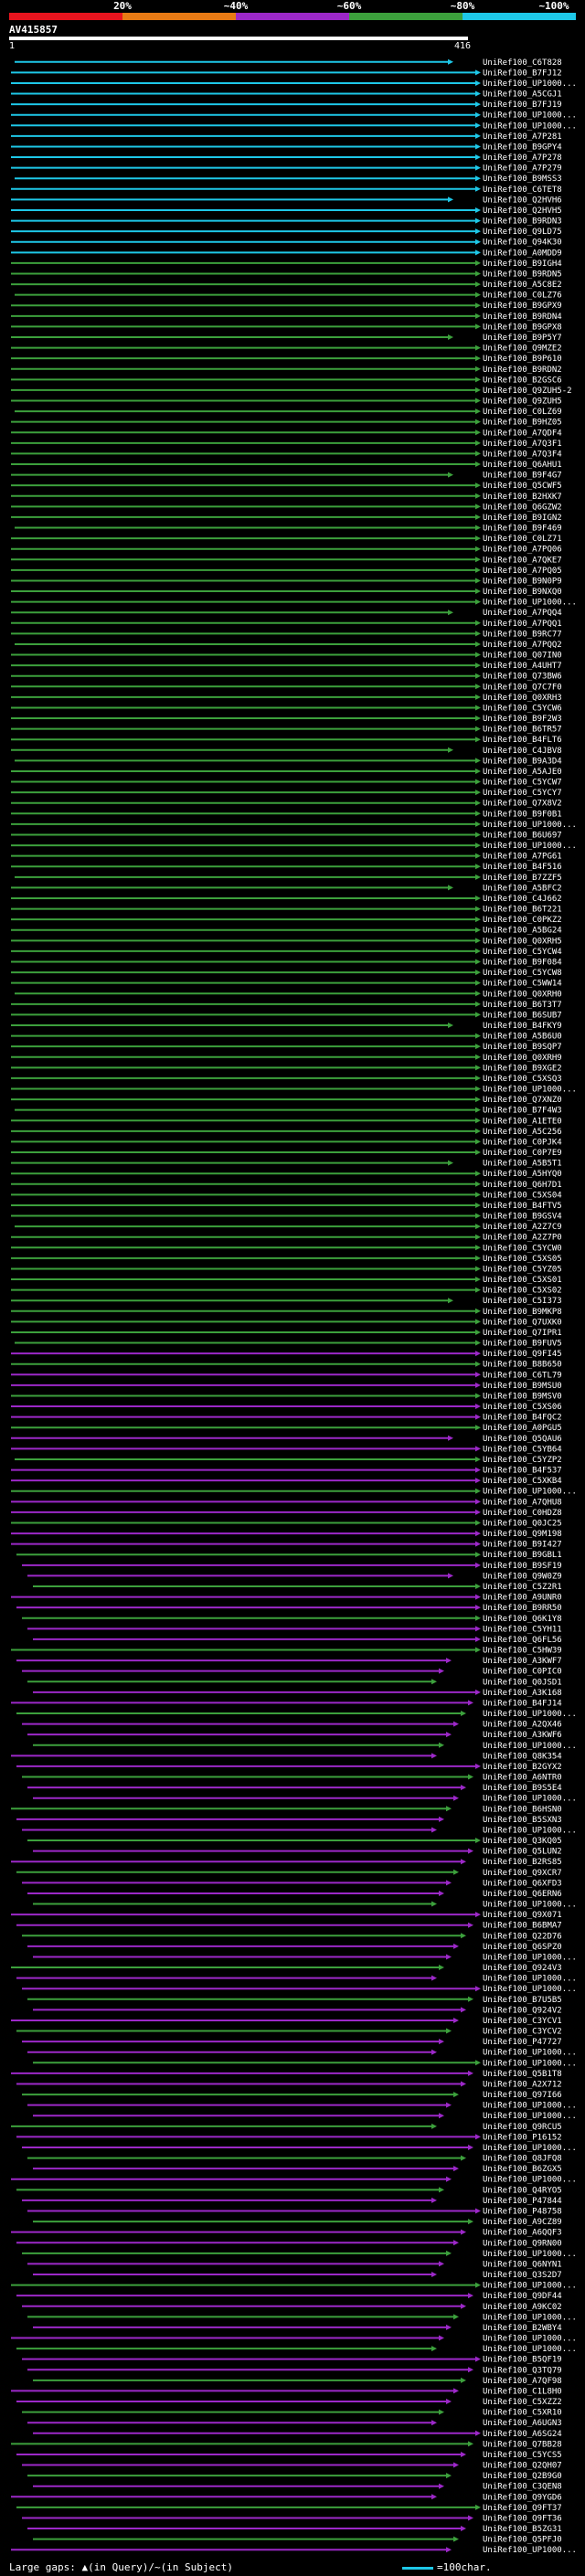 This screenshot has width=585, height=2576. Describe the element at coordinates (522, 1629) in the screenshot. I see `hit-id-label: UniRef100_C5YH11` at that location.